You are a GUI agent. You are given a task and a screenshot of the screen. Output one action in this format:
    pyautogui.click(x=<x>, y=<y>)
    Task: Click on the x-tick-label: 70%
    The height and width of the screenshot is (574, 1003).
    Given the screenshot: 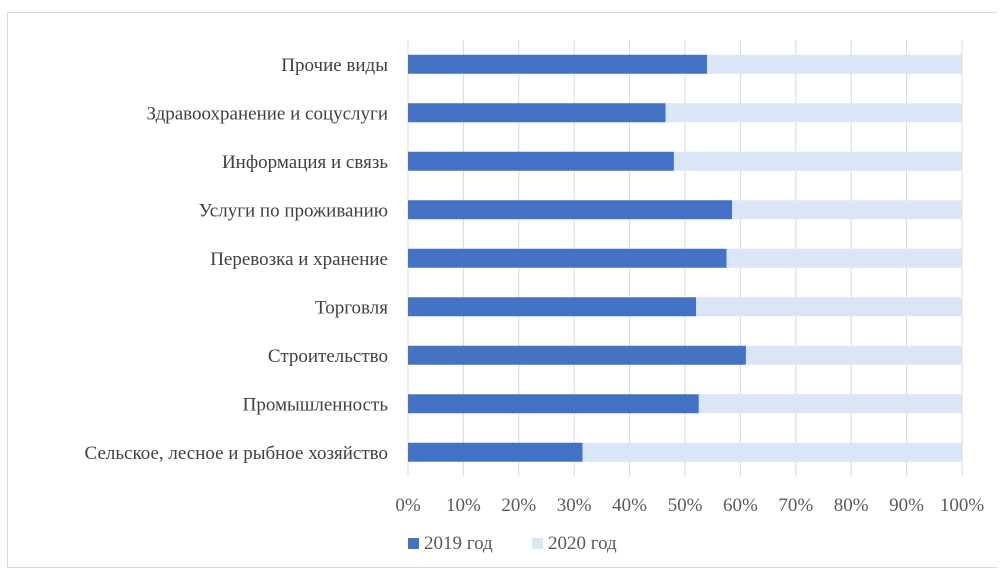 What is the action you would take?
    pyautogui.click(x=795, y=505)
    